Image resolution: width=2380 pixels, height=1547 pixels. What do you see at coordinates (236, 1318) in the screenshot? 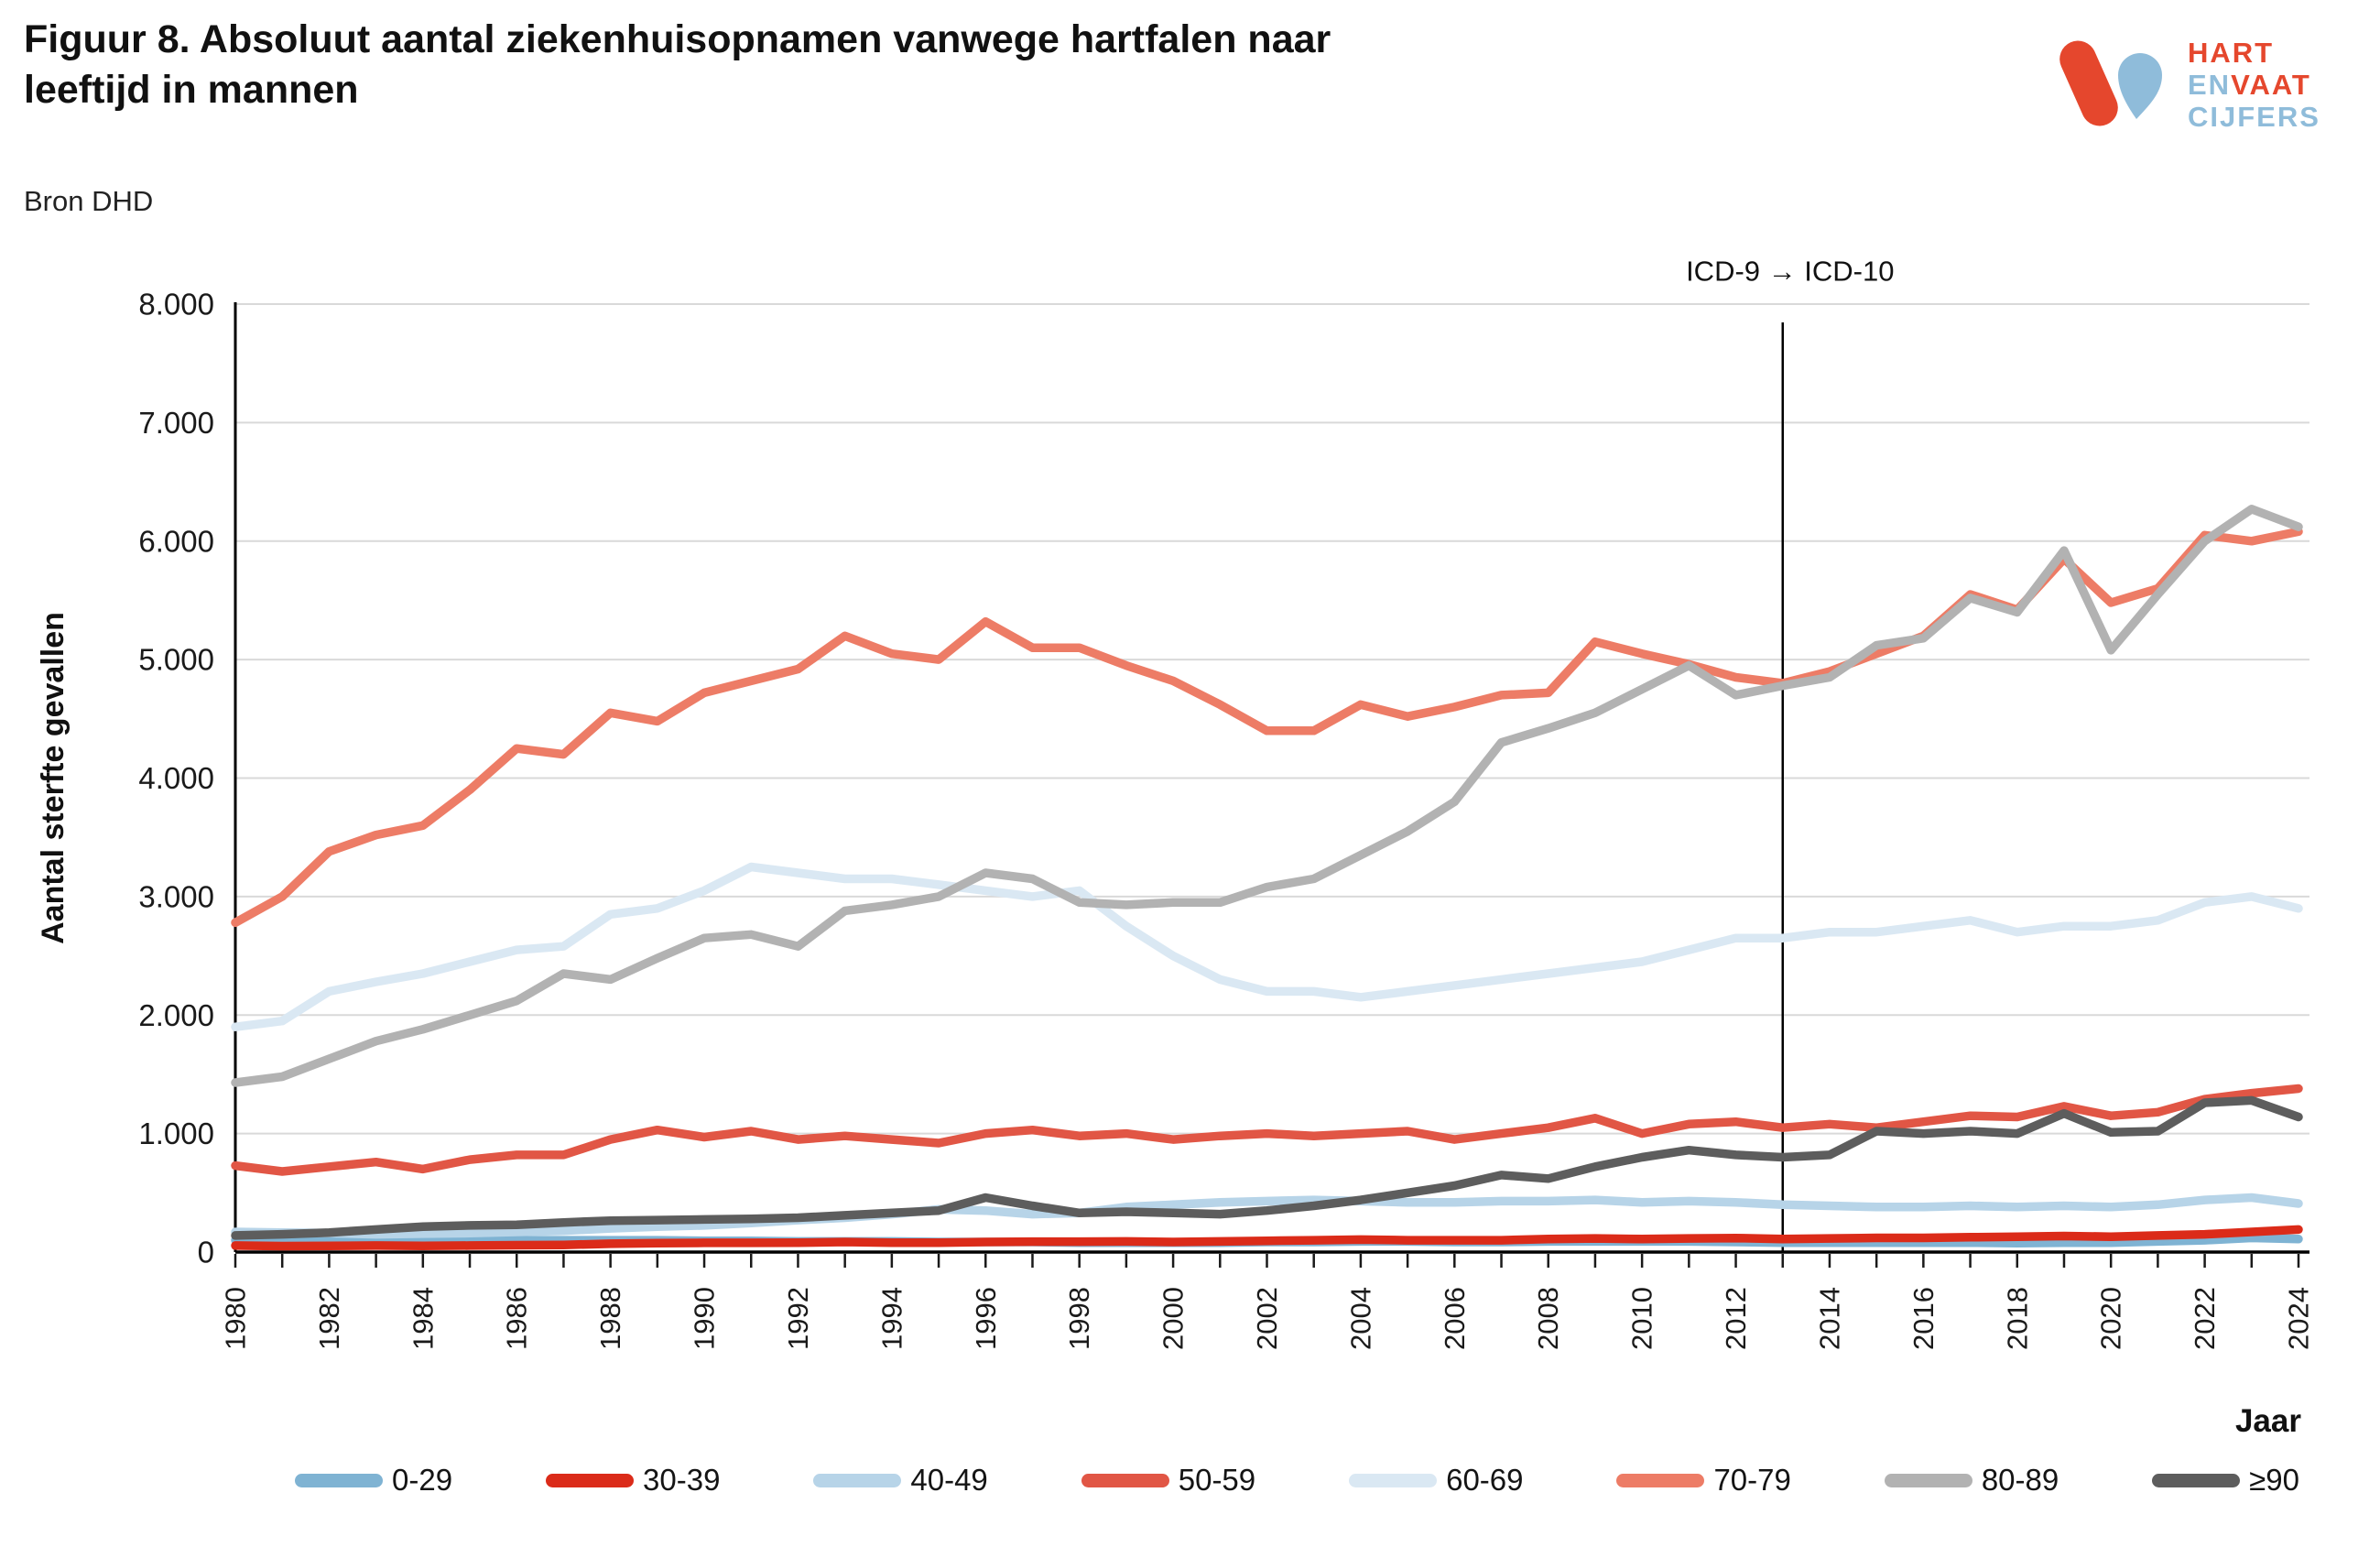
I see `x-tick-label-1980: 1980` at bounding box center [236, 1318].